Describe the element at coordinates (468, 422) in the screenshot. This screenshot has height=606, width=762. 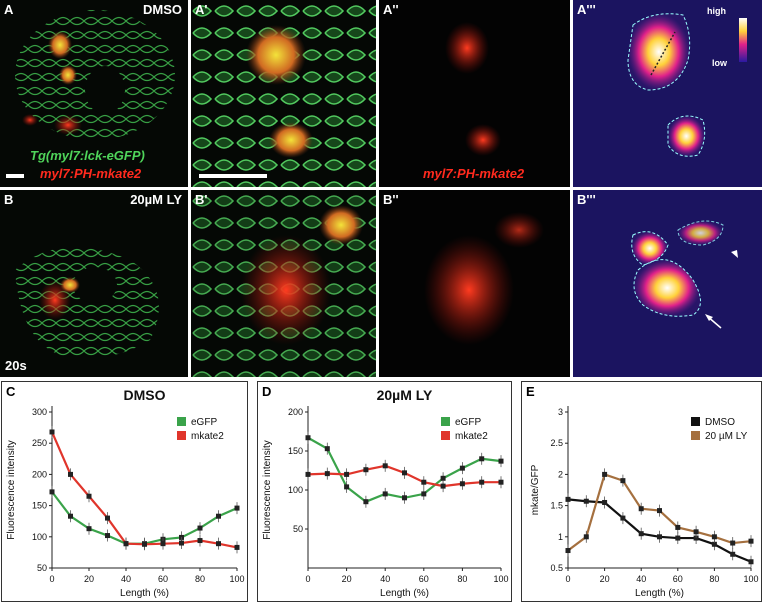
I see `legend-label: eGFP` at that location.